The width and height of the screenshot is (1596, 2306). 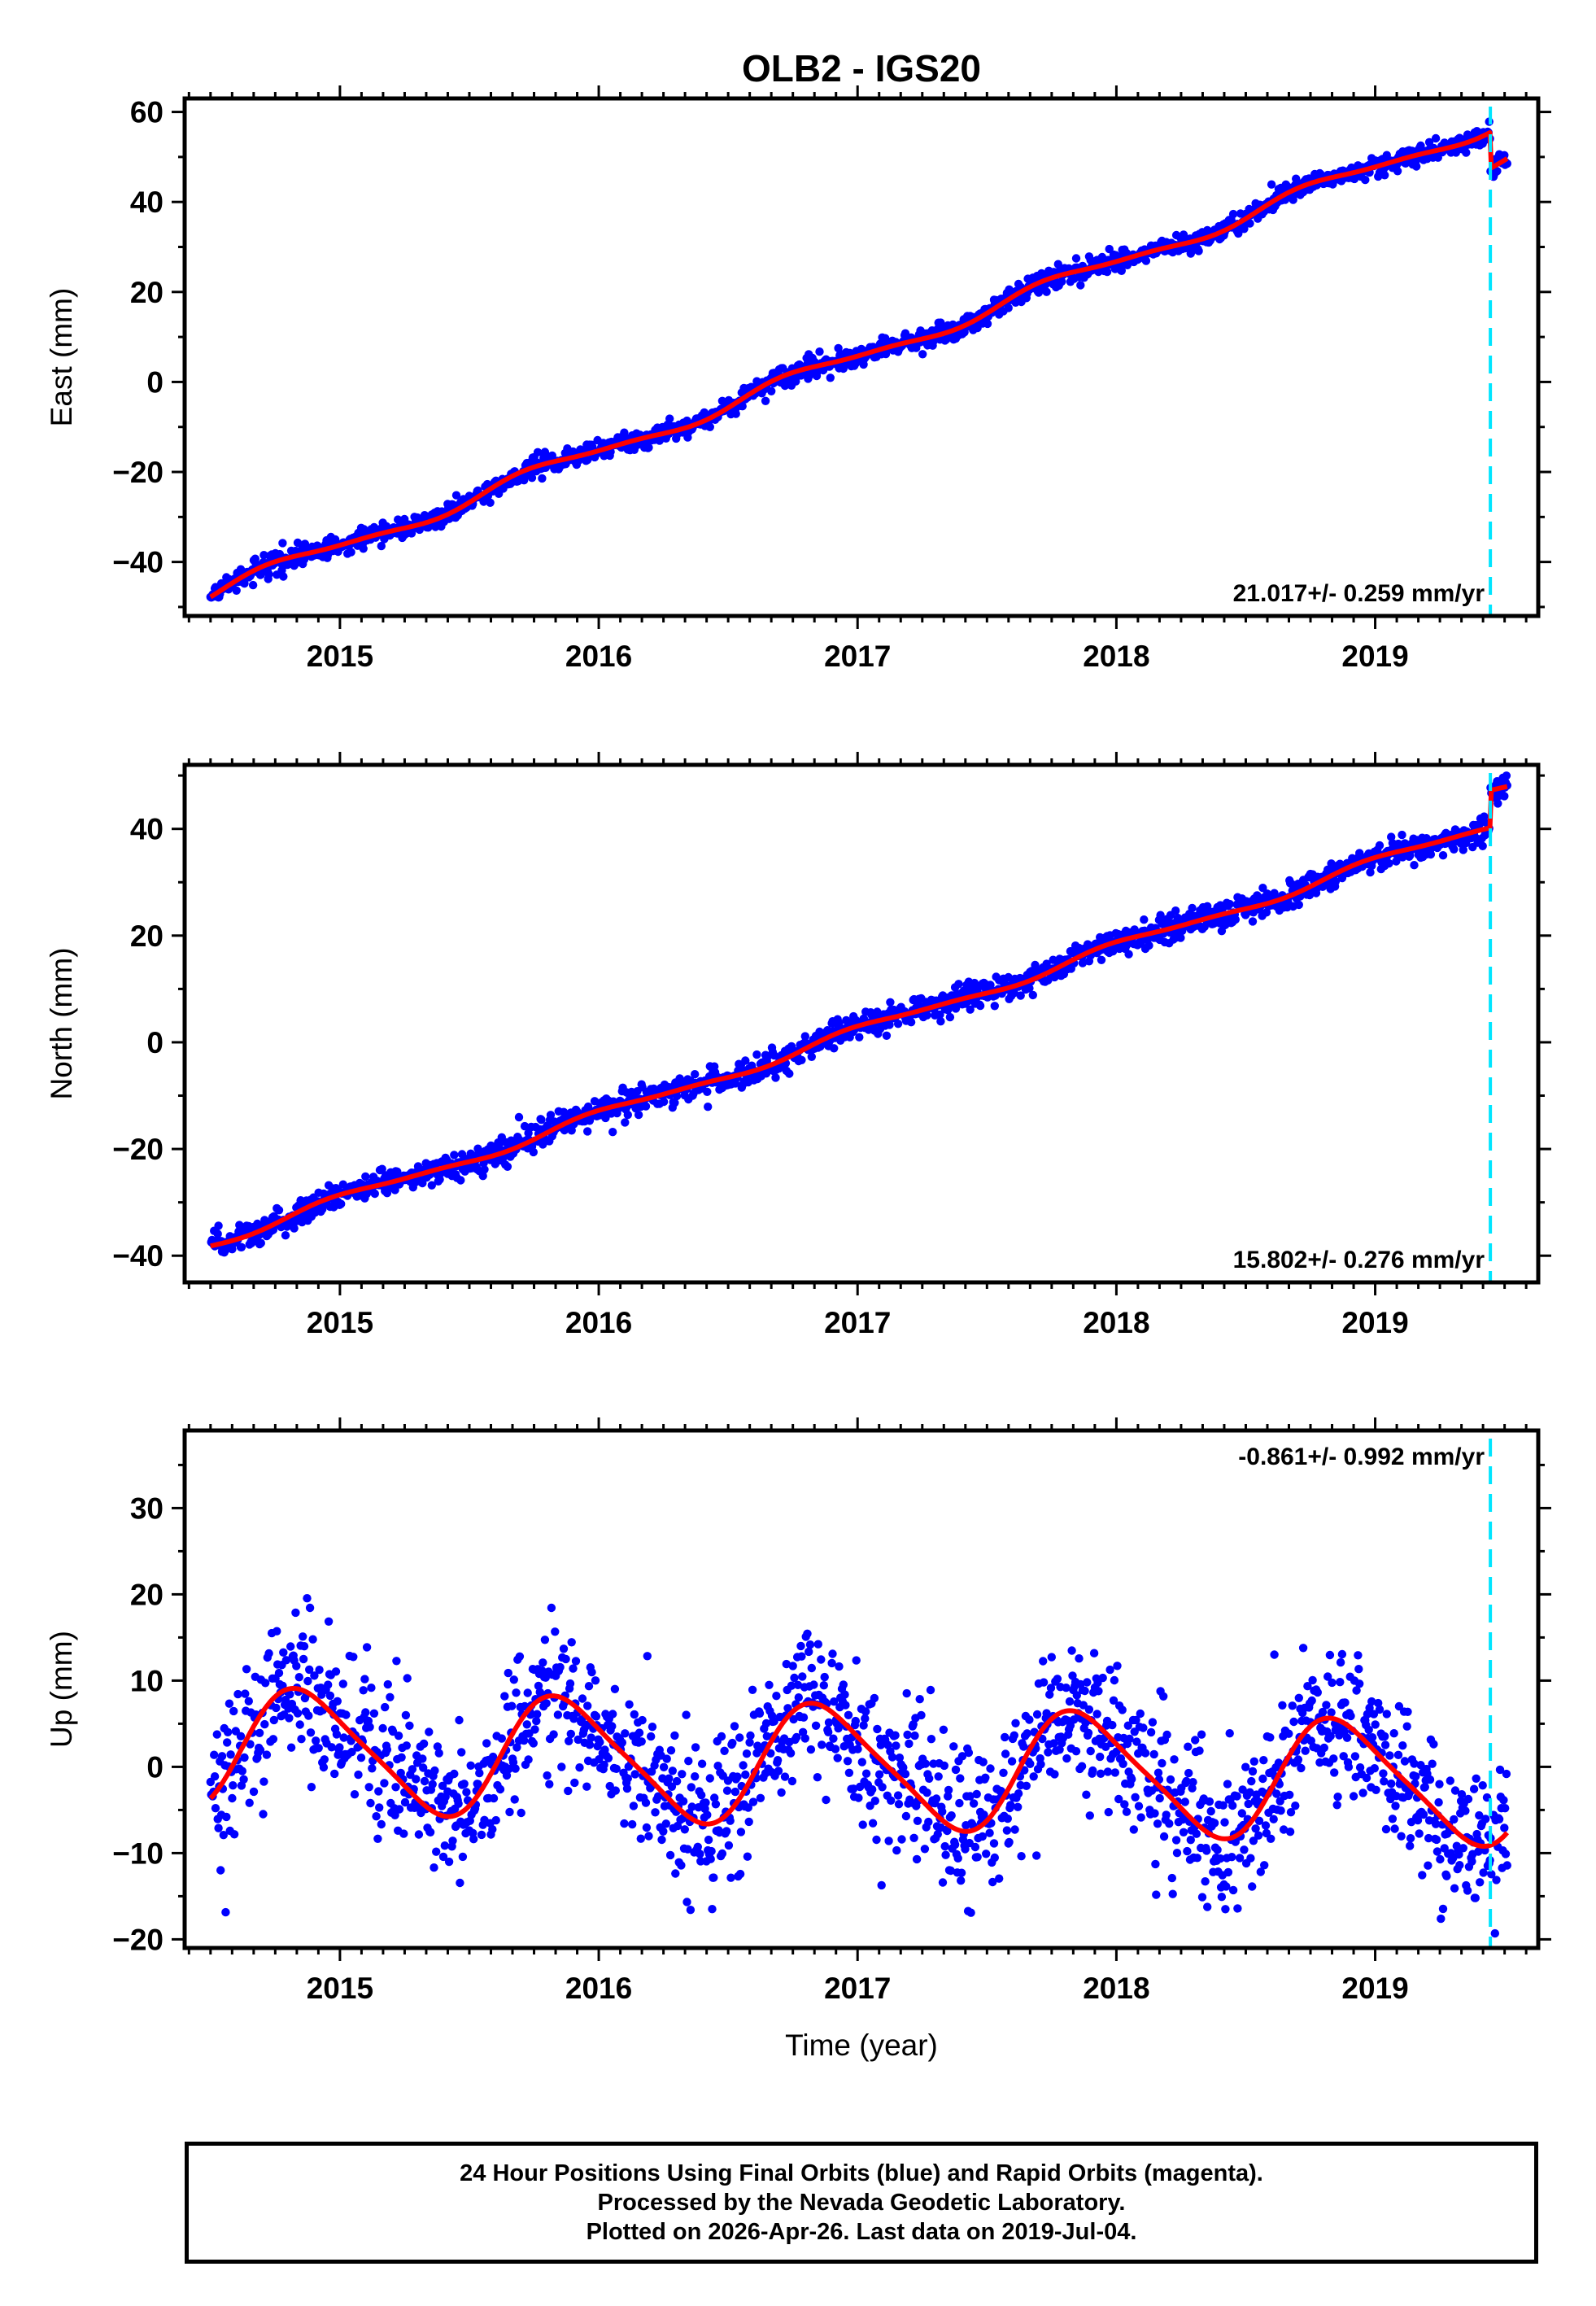 What do you see at coordinates (147, 113) in the screenshot?
I see `y-tick-label: 60` at bounding box center [147, 113].